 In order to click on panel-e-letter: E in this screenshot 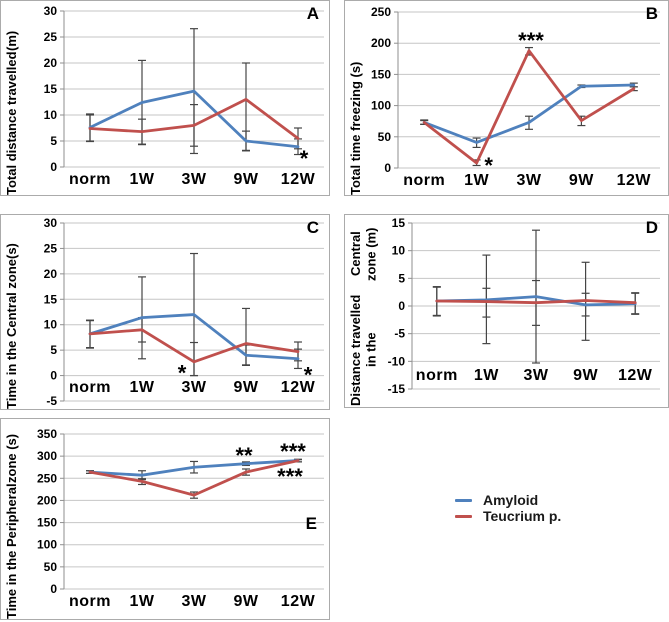, I will do `click(311, 523)`.